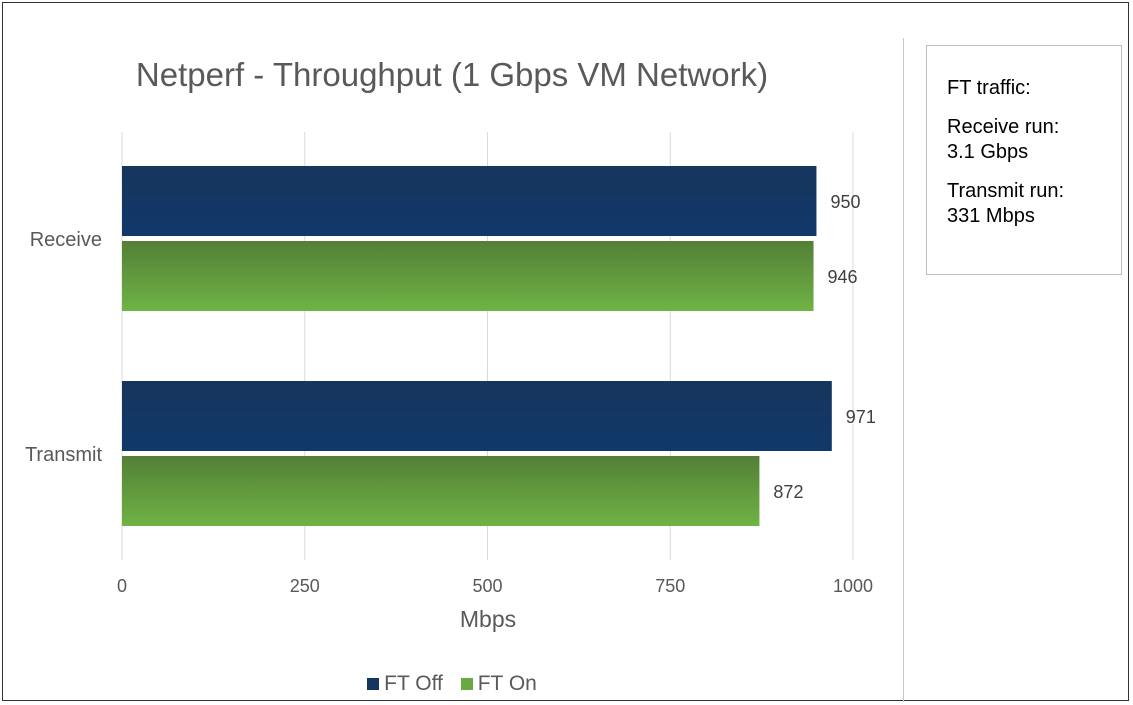 The width and height of the screenshot is (1133, 705). What do you see at coordinates (1003, 127) in the screenshot?
I see `note-receive-label: Receive run:` at bounding box center [1003, 127].